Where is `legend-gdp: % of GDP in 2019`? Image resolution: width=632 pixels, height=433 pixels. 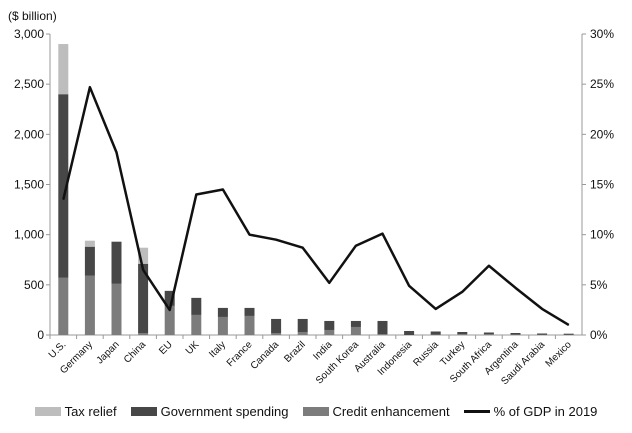 legend-gdp: % of GDP in 2019 is located at coordinates (530, 411).